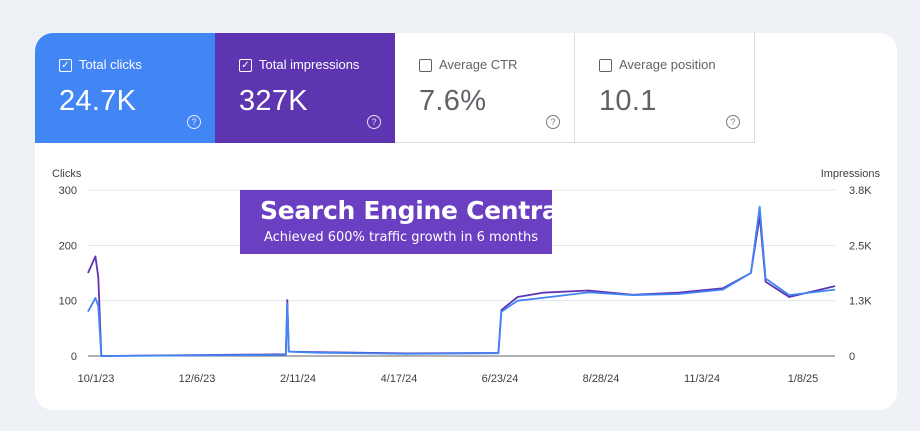  Describe the element at coordinates (298, 379) in the screenshot. I see `x-tick-label: 2/11/24` at that location.